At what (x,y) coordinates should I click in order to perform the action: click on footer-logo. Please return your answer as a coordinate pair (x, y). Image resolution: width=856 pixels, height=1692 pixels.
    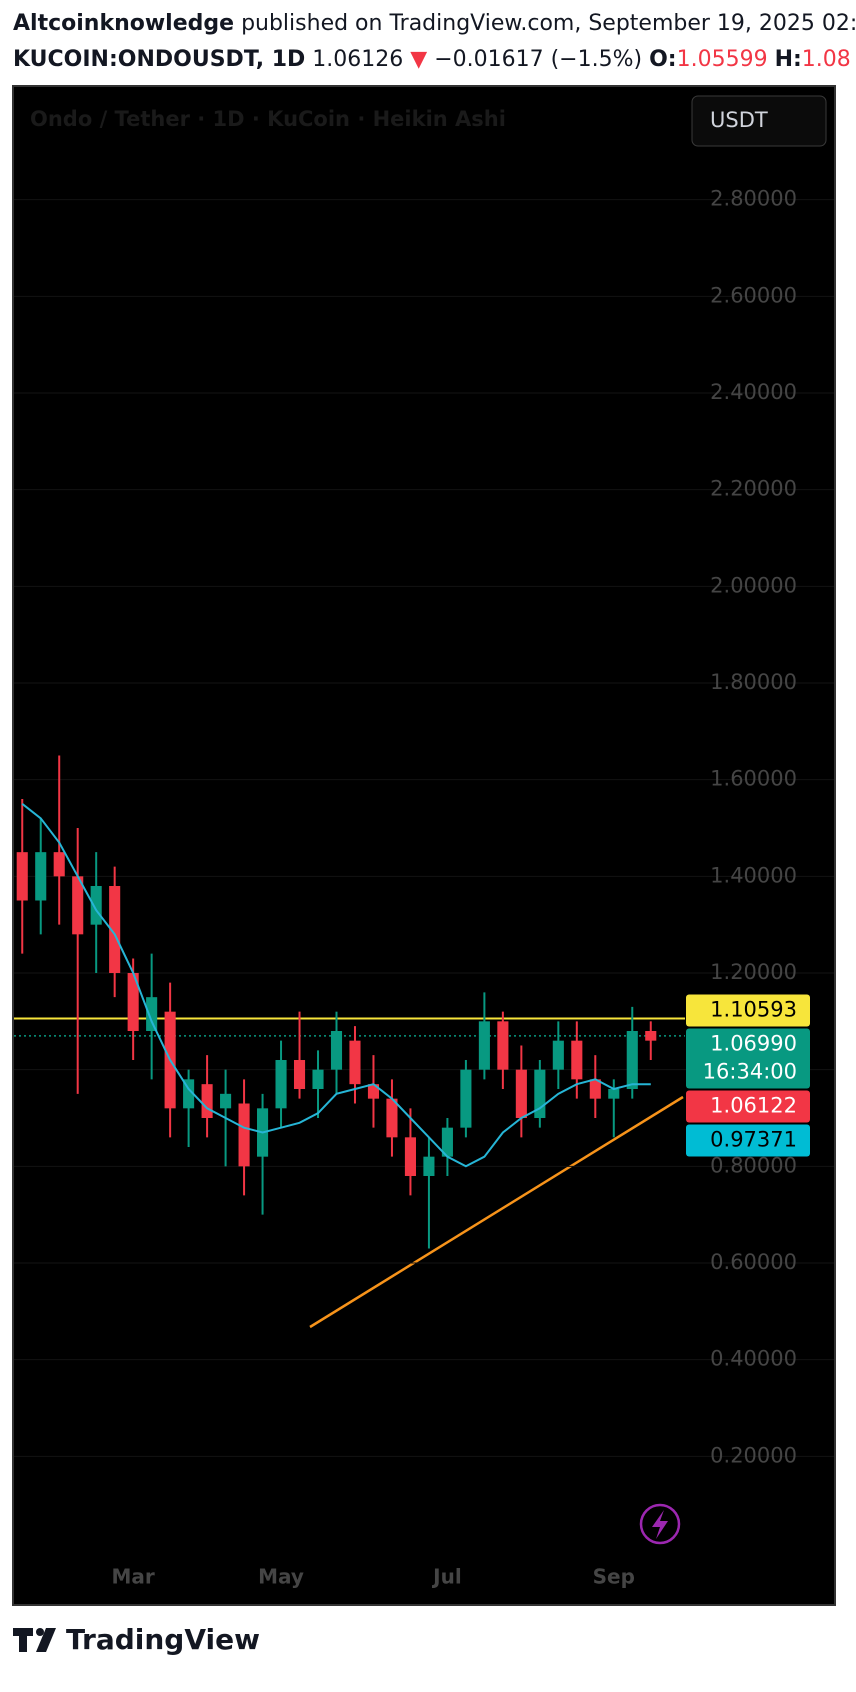
    Looking at the image, I should click on (34, 1640).